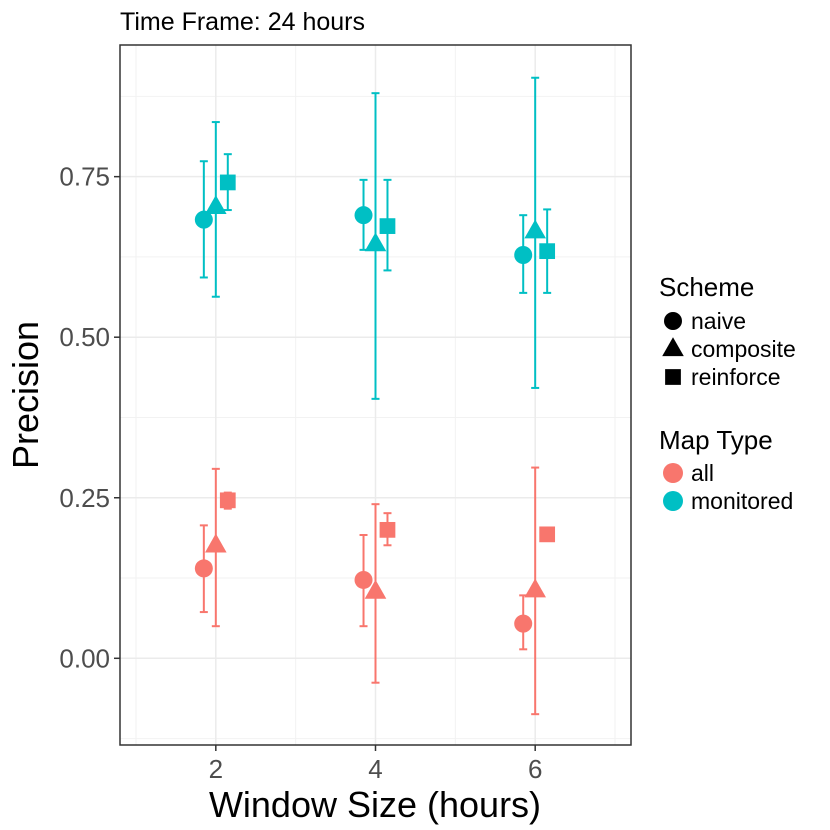 Image resolution: width=830 pixels, height=830 pixels. What do you see at coordinates (242, 22) in the screenshot?
I see `chart-title: Time Frame: 24 hours` at bounding box center [242, 22].